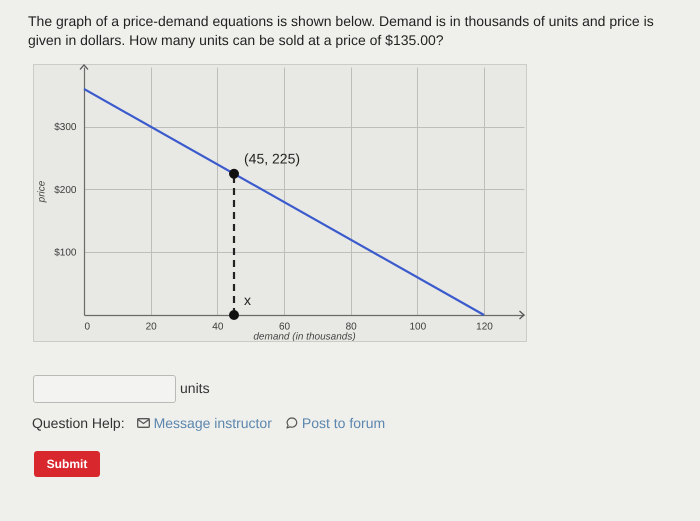 This screenshot has height=521, width=700. Describe the element at coordinates (65, 253) in the screenshot. I see `y-tick-label: $100` at that location.